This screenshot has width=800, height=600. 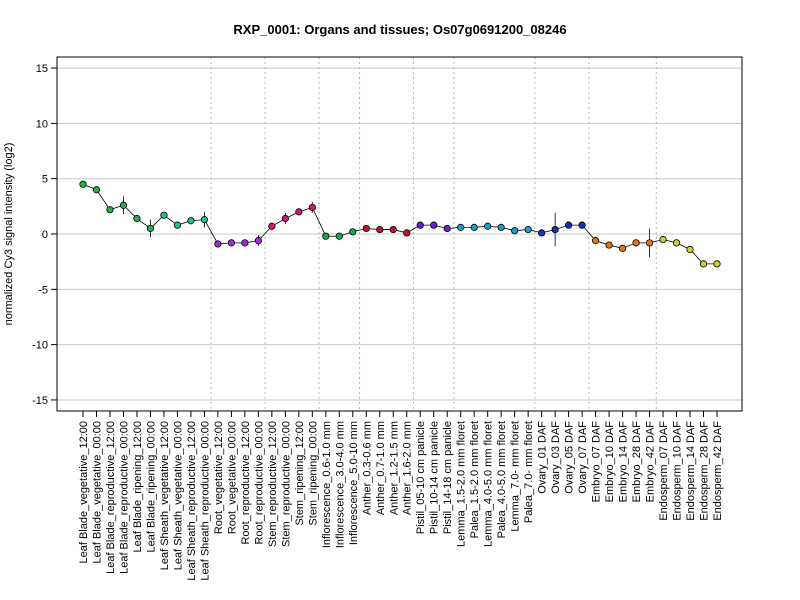 What do you see at coordinates (516, 476) in the screenshot?
I see `x-tick-label: Lemma_7.0- mm floret` at bounding box center [516, 476].